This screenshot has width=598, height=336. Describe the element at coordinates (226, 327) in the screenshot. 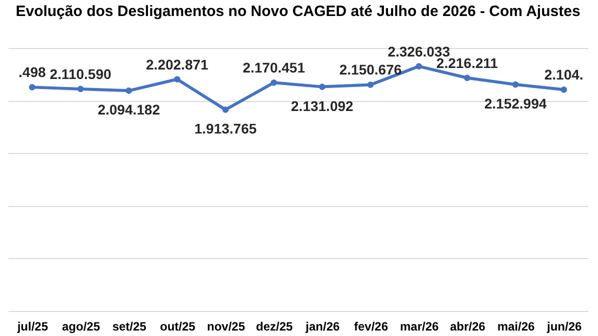

I see `x-tick-label: nov/25` at that location.